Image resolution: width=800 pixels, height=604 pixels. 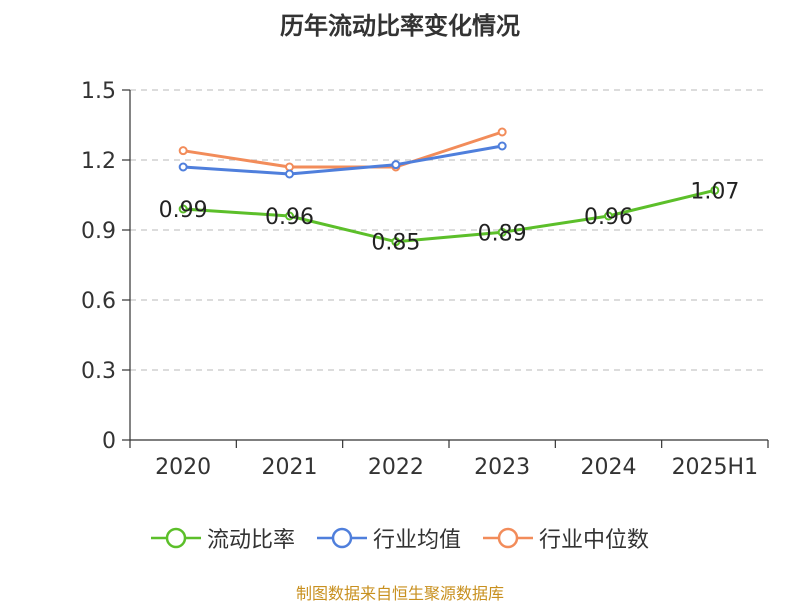 What do you see at coordinates (400, 26) in the screenshot?
I see `chart-title: 历年流动比率变化情况` at bounding box center [400, 26].